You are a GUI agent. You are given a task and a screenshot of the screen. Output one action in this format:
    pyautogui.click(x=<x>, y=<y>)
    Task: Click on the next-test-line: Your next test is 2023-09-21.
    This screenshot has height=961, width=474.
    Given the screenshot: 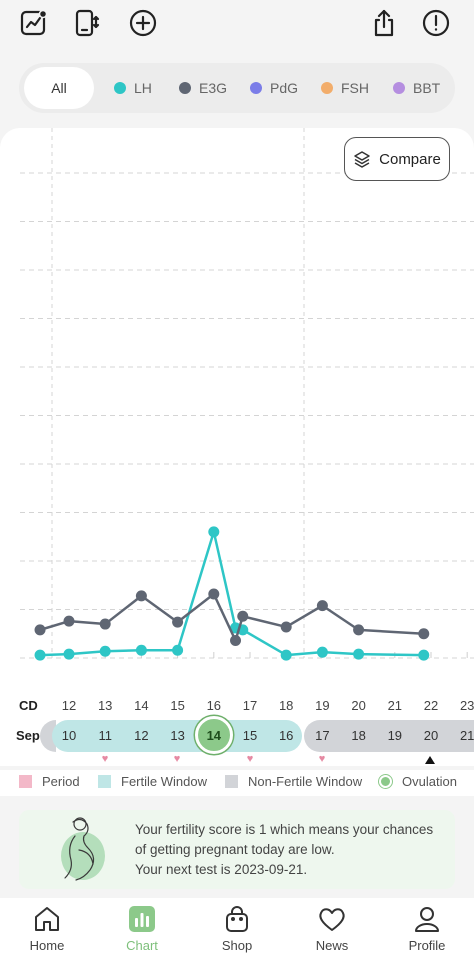 What is the action you would take?
    pyautogui.click(x=221, y=869)
    